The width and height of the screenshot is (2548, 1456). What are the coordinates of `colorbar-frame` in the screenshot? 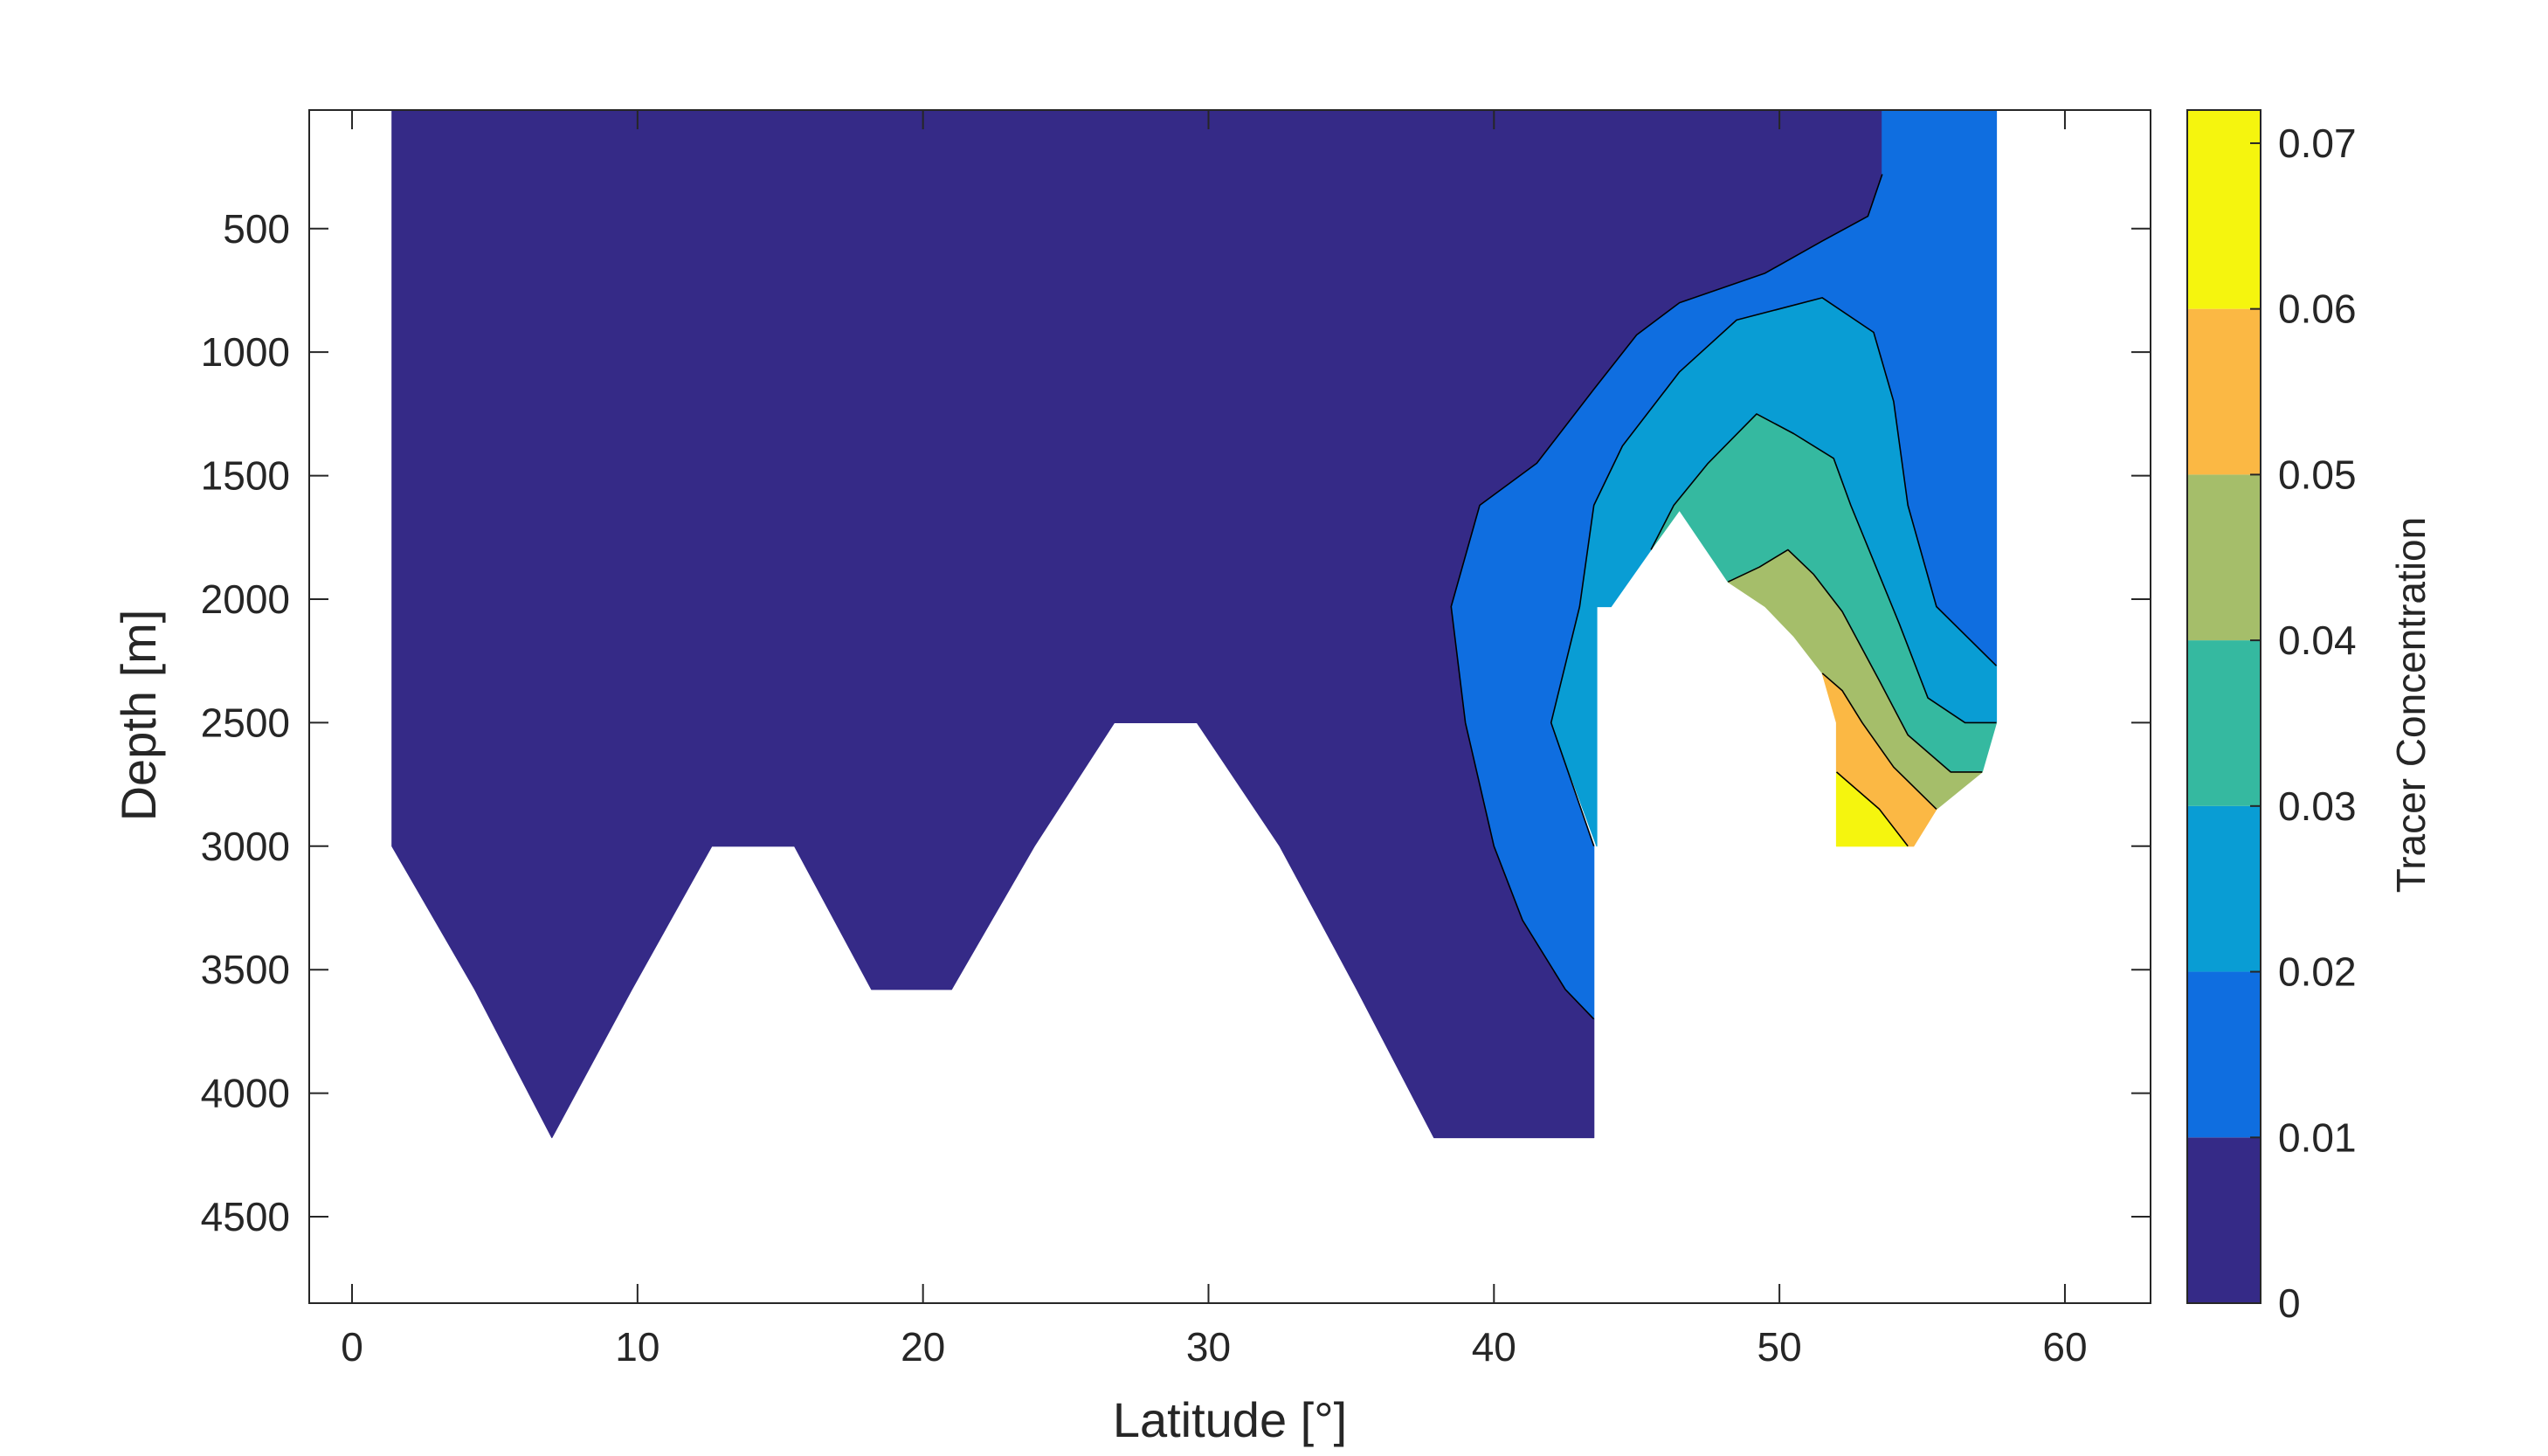 It's located at (2223, 706).